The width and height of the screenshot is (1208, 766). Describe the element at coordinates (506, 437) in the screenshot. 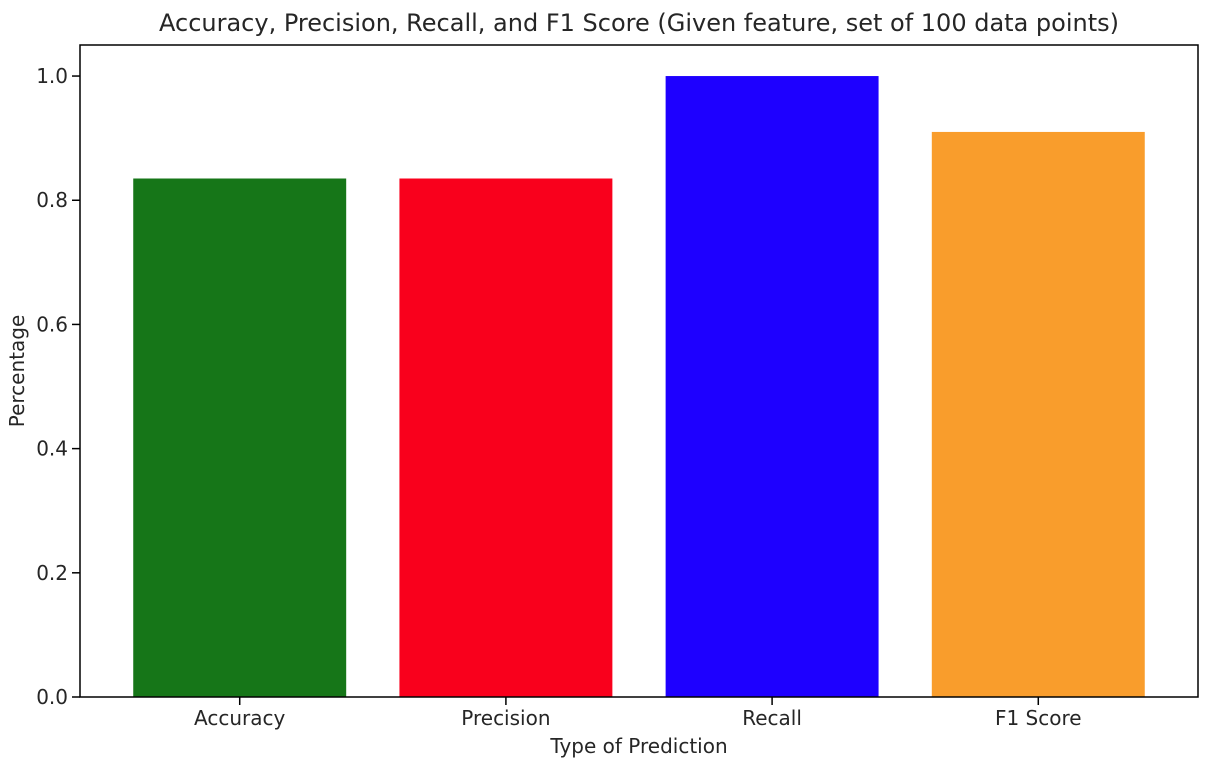

I see `bar-precision` at that location.